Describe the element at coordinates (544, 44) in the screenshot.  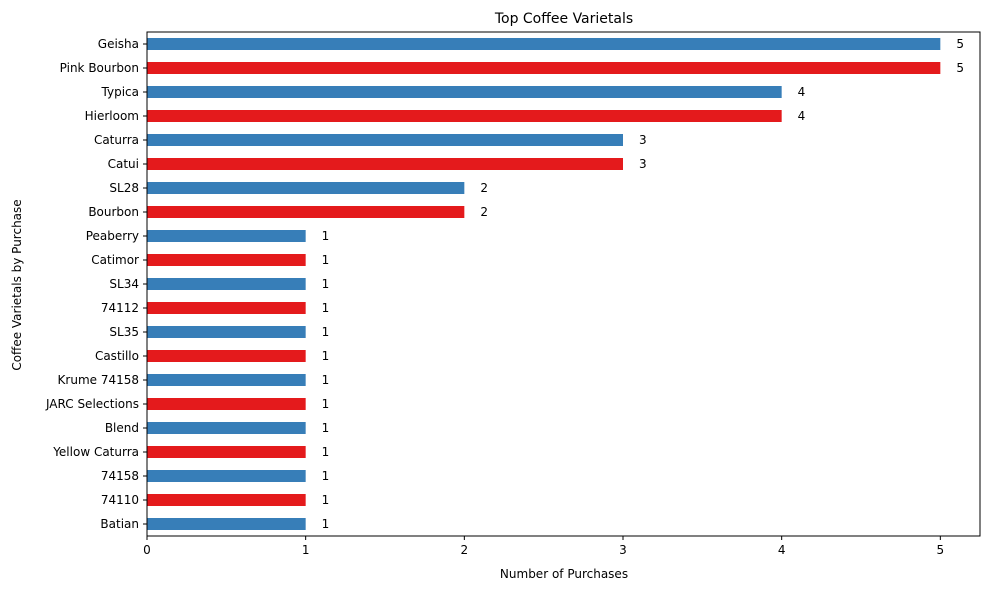
I see `bar-geisha` at that location.